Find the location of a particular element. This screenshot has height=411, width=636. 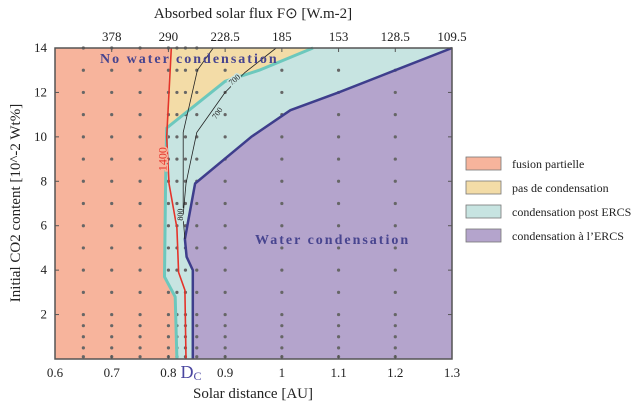

dc-text: DC is located at coordinates (190, 372).